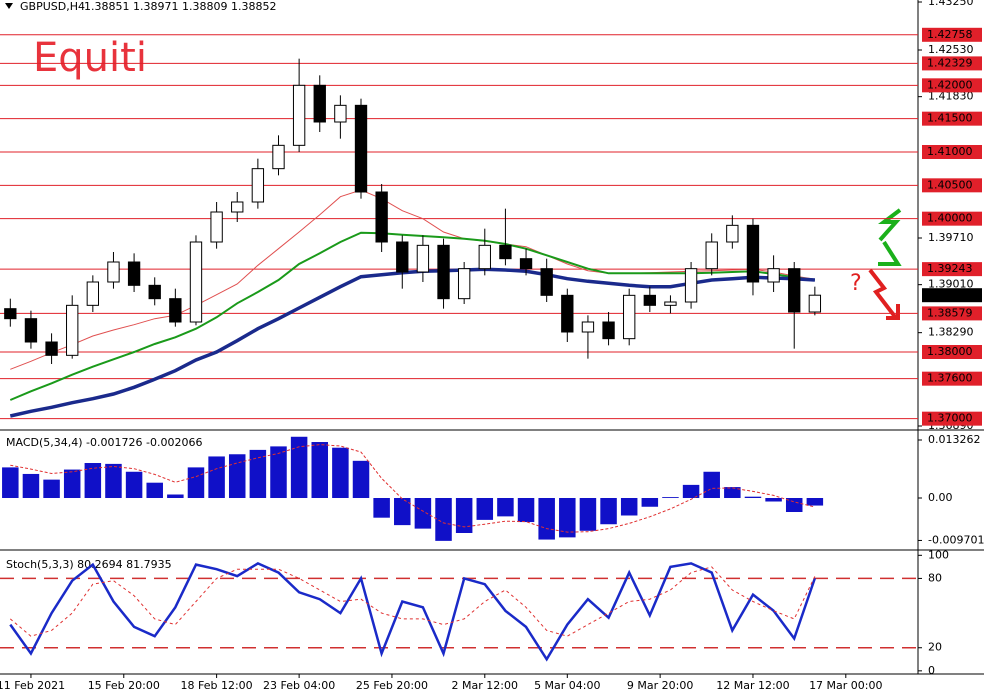  What do you see at coordinates (660, 685) in the screenshot?
I see `x-tick-label: 9 Mar 20:00` at bounding box center [660, 685].